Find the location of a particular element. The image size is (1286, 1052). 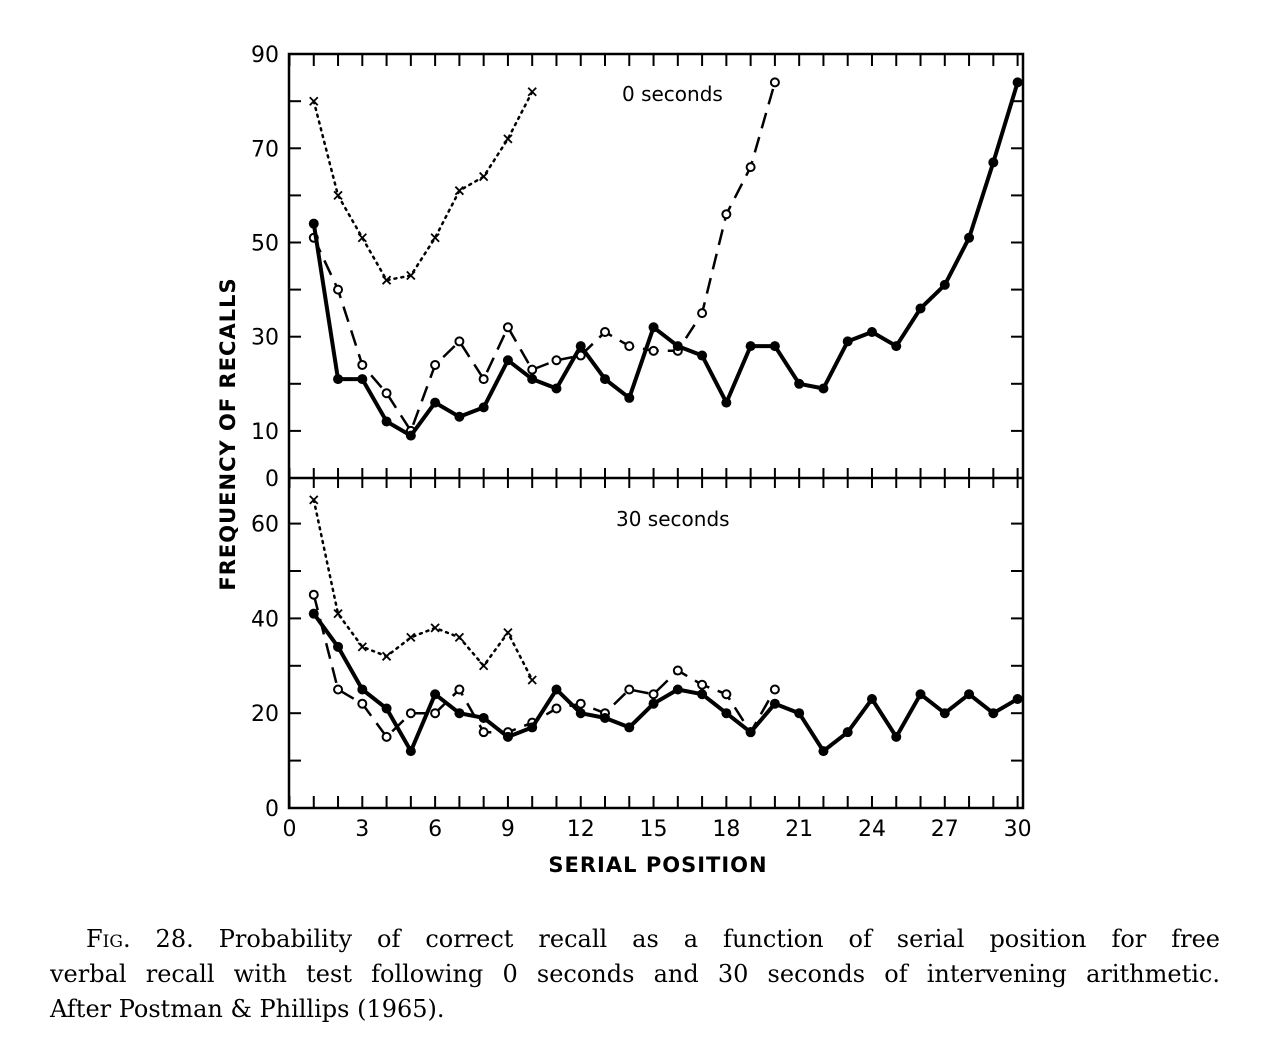

x-tick-label: 3 is located at coordinates (362, 829).